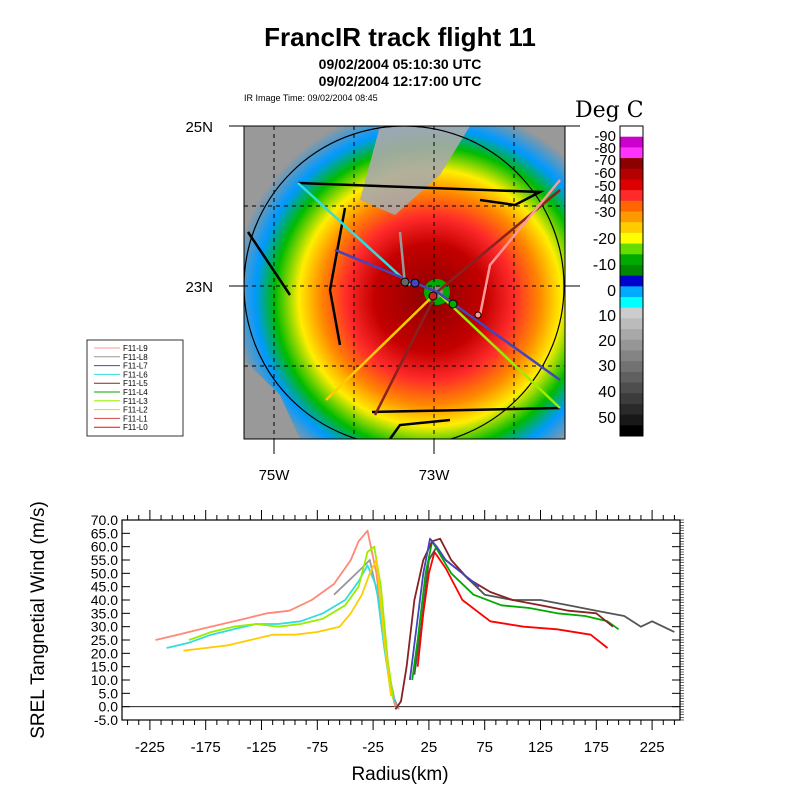 This screenshot has height=800, width=800. I want to click on legend-label: F11-L3, so click(135, 401).